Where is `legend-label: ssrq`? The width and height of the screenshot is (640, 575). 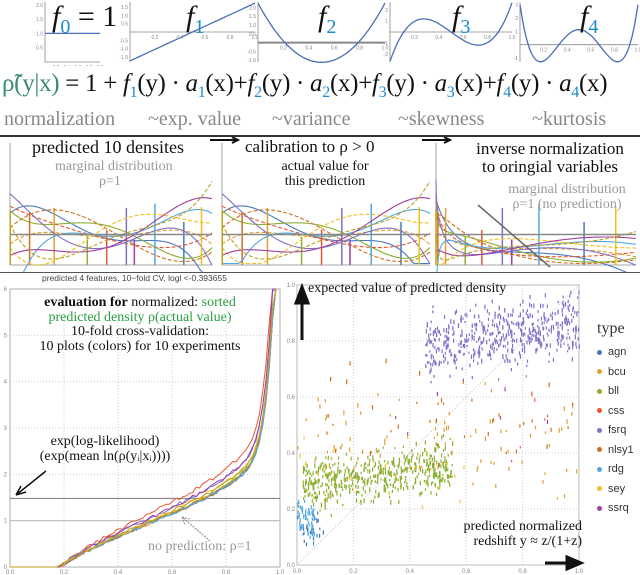 legend-label: ssrq is located at coordinates (618, 508).